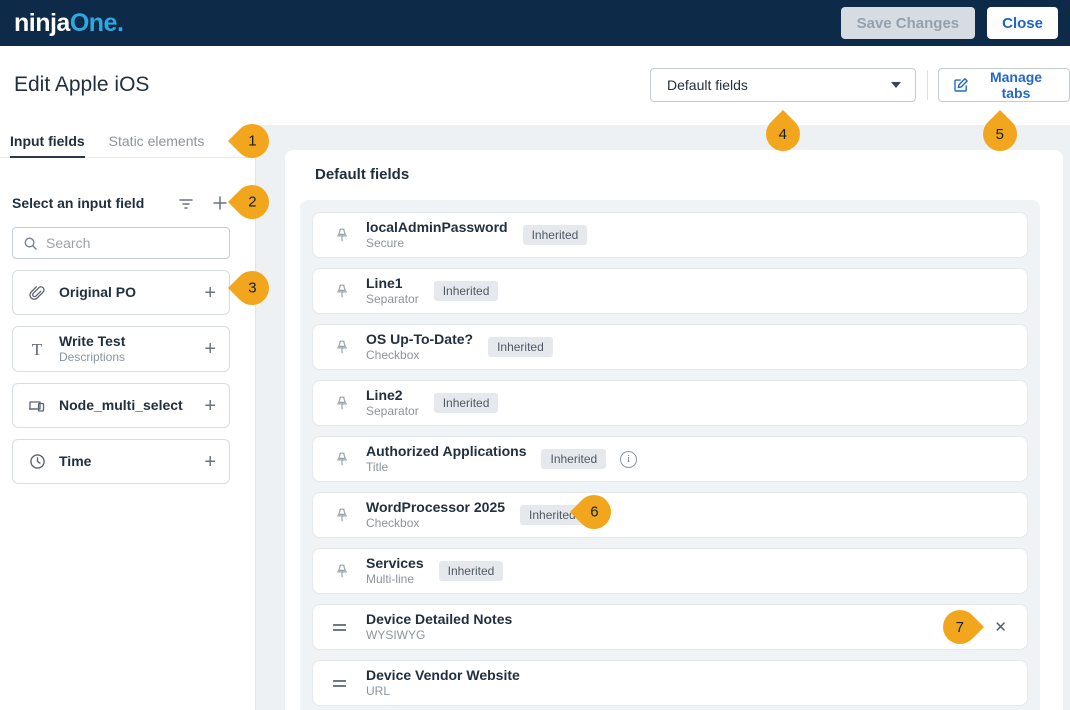 The image size is (1070, 710). What do you see at coordinates (670, 515) in the screenshot?
I see `field-row: WordProcessor 2025 Checkbox Inherited` at bounding box center [670, 515].